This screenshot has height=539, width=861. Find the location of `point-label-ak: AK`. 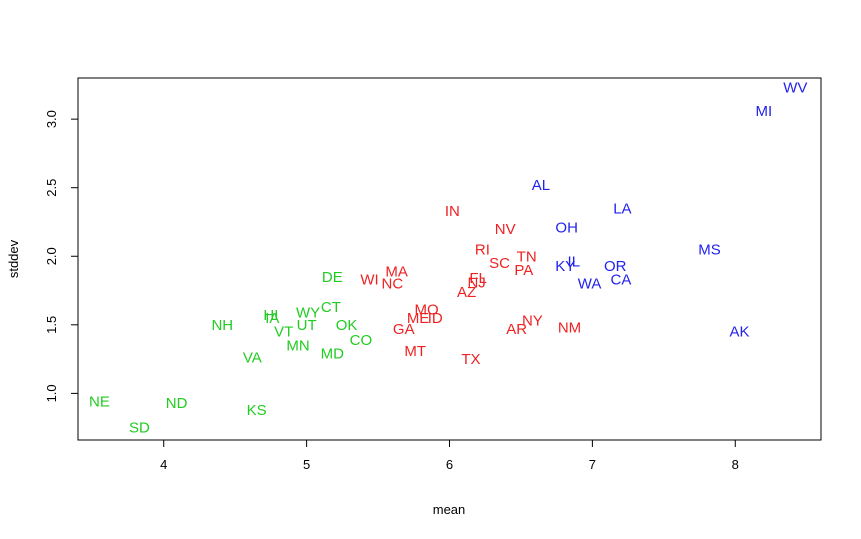

point-label-ak: AK is located at coordinates (740, 332).